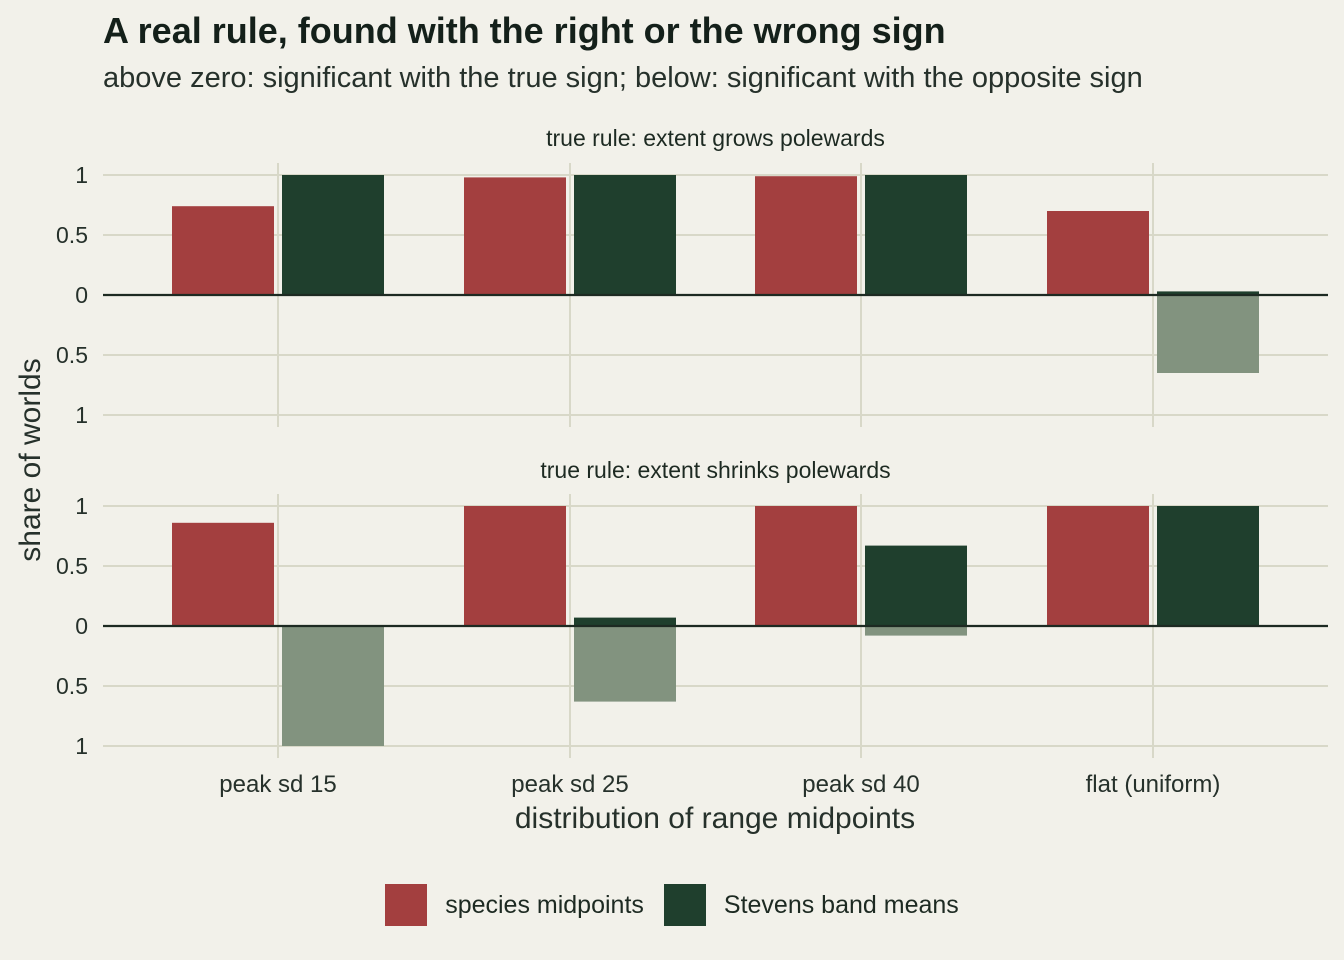  I want to click on legend-swatch-species-midpoints, so click(406, 905).